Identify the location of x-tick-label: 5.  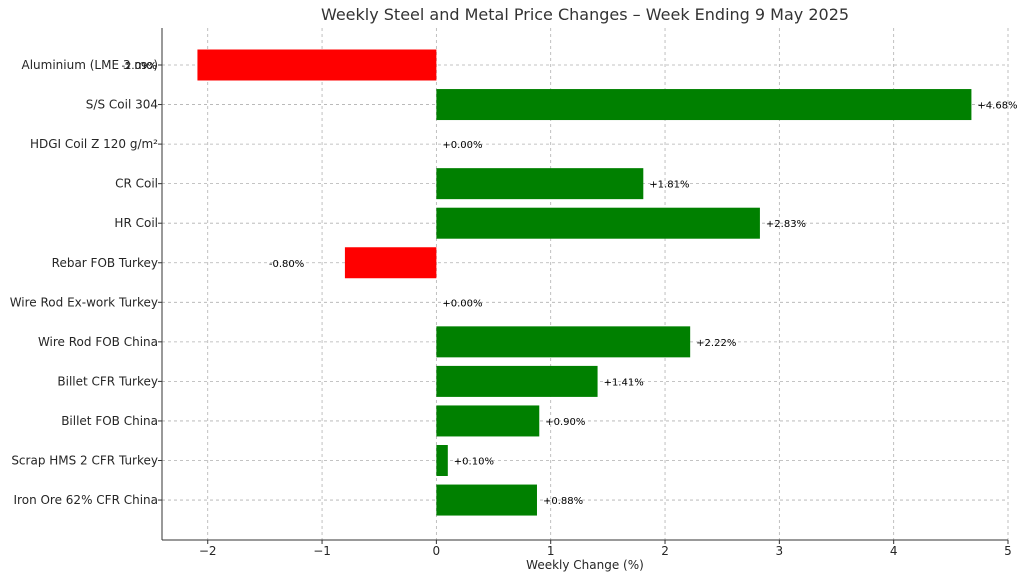
(1008, 551).